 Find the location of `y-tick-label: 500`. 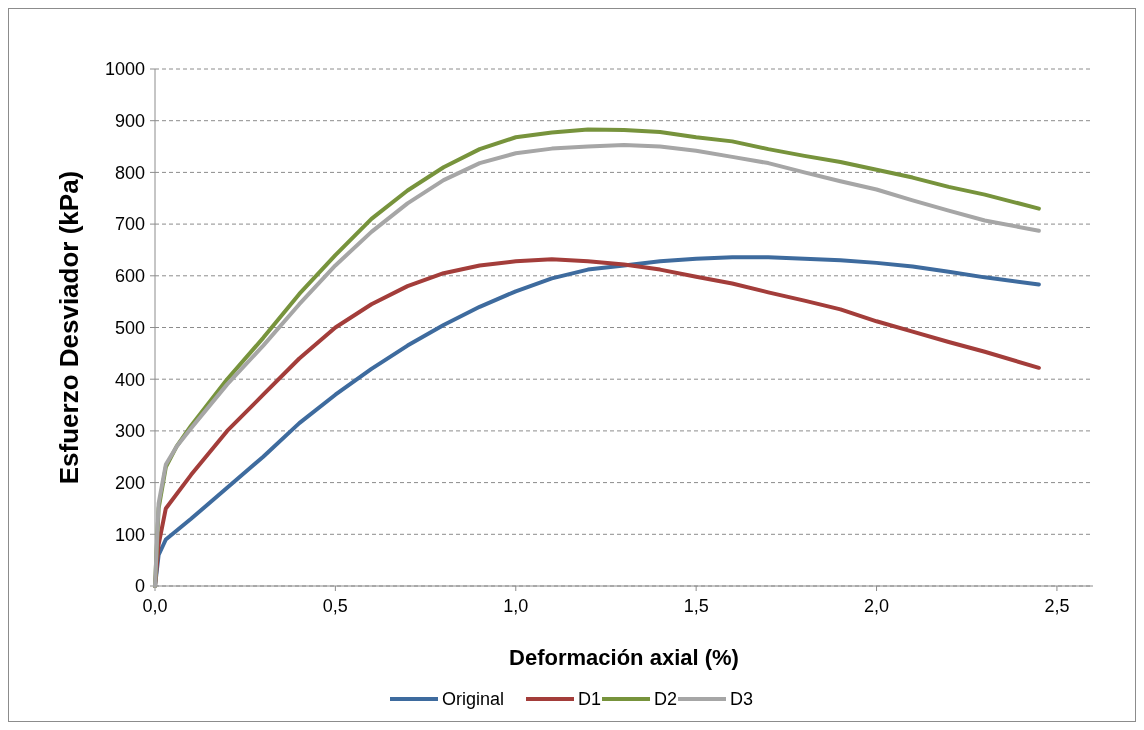

y-tick-label: 500 is located at coordinates (129, 327).